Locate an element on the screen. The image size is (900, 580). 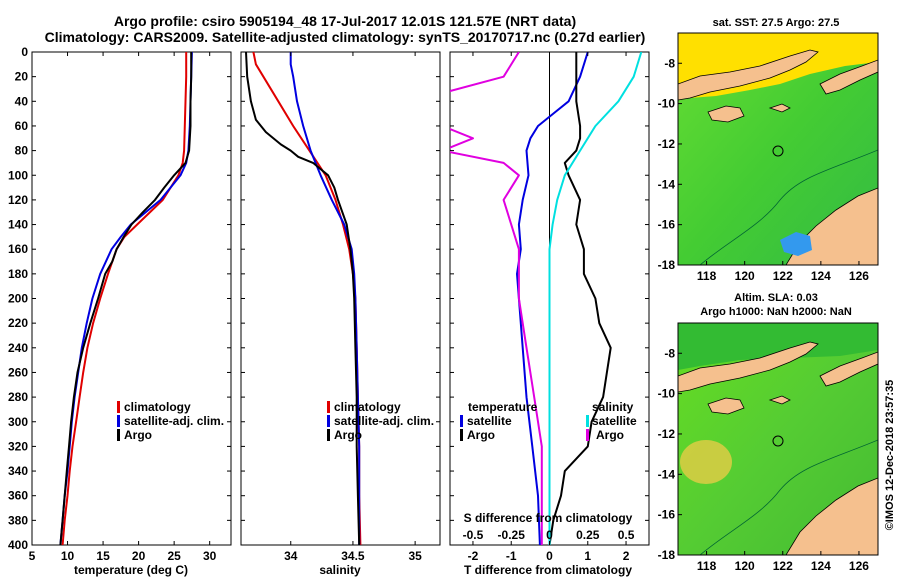
depth-tick-label: 40 is located at coordinates (22, 101).